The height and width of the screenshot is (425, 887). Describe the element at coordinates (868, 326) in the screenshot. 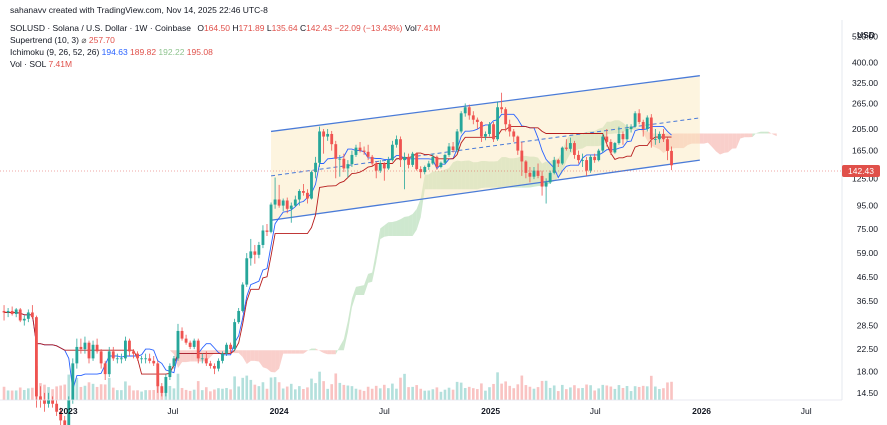

I see `y-tick-label: 28.50` at that location.